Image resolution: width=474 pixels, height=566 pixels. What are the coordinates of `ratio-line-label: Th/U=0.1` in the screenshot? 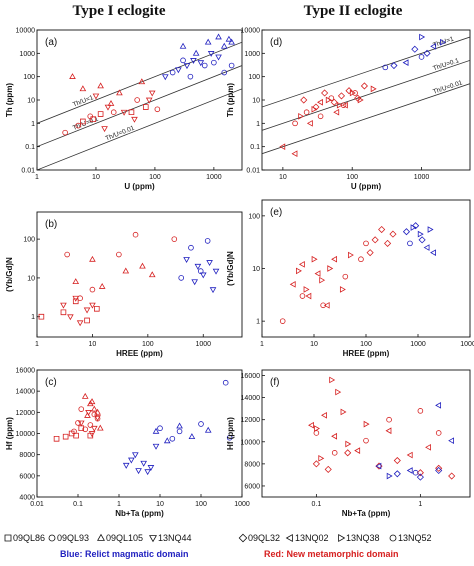 It's located at (446, 64).